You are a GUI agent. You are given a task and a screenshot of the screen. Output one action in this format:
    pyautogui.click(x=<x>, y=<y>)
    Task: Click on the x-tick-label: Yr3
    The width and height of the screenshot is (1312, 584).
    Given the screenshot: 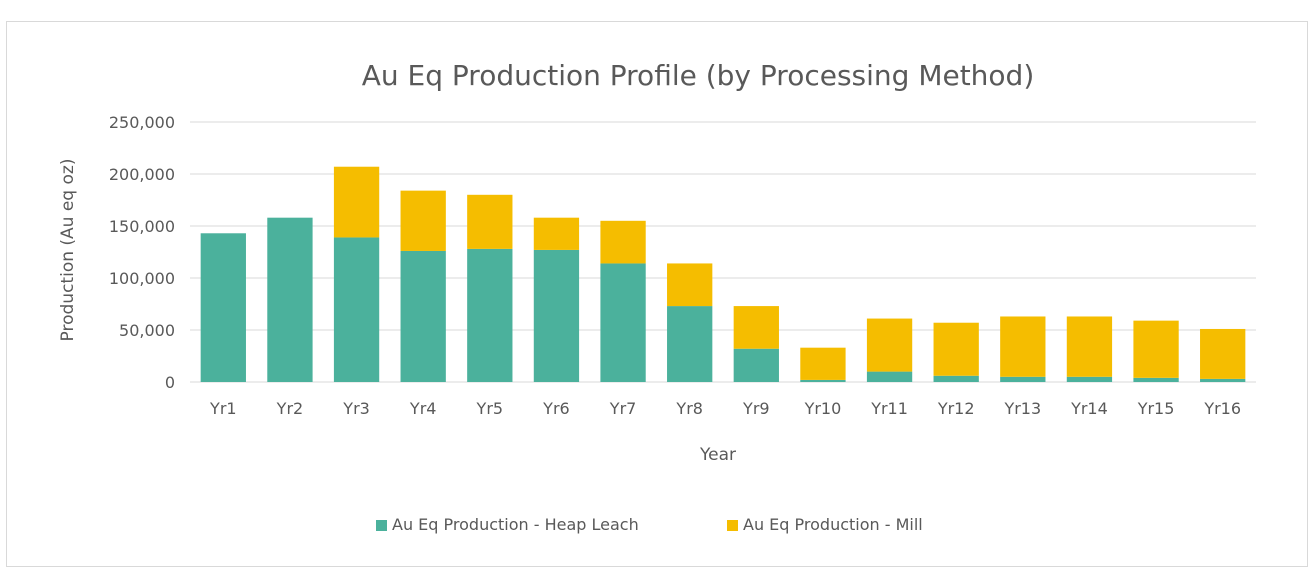 What is the action you would take?
    pyautogui.click(x=356, y=408)
    